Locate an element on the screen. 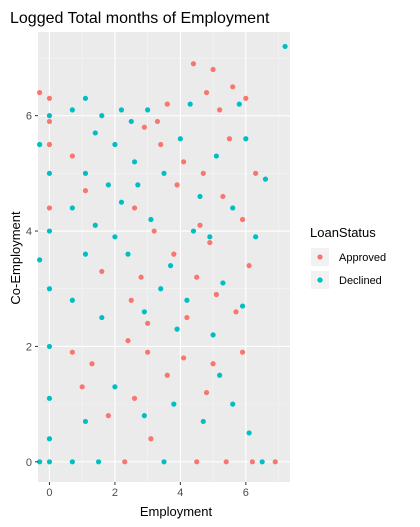 The width and height of the screenshot is (420, 527). x-tick-labels: 0 2 4 6 is located at coordinates (147, 493).